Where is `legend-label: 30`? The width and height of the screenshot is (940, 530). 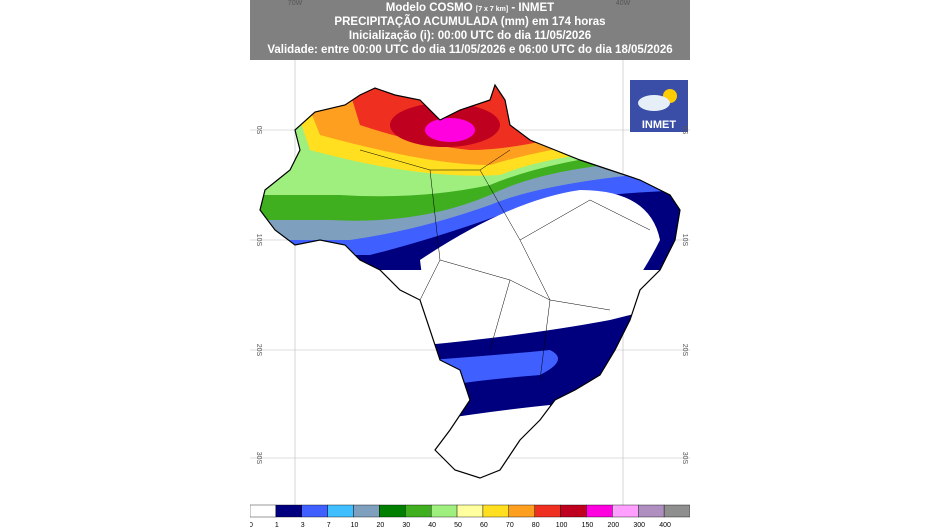 legend-label: 30 is located at coordinates (406, 525).